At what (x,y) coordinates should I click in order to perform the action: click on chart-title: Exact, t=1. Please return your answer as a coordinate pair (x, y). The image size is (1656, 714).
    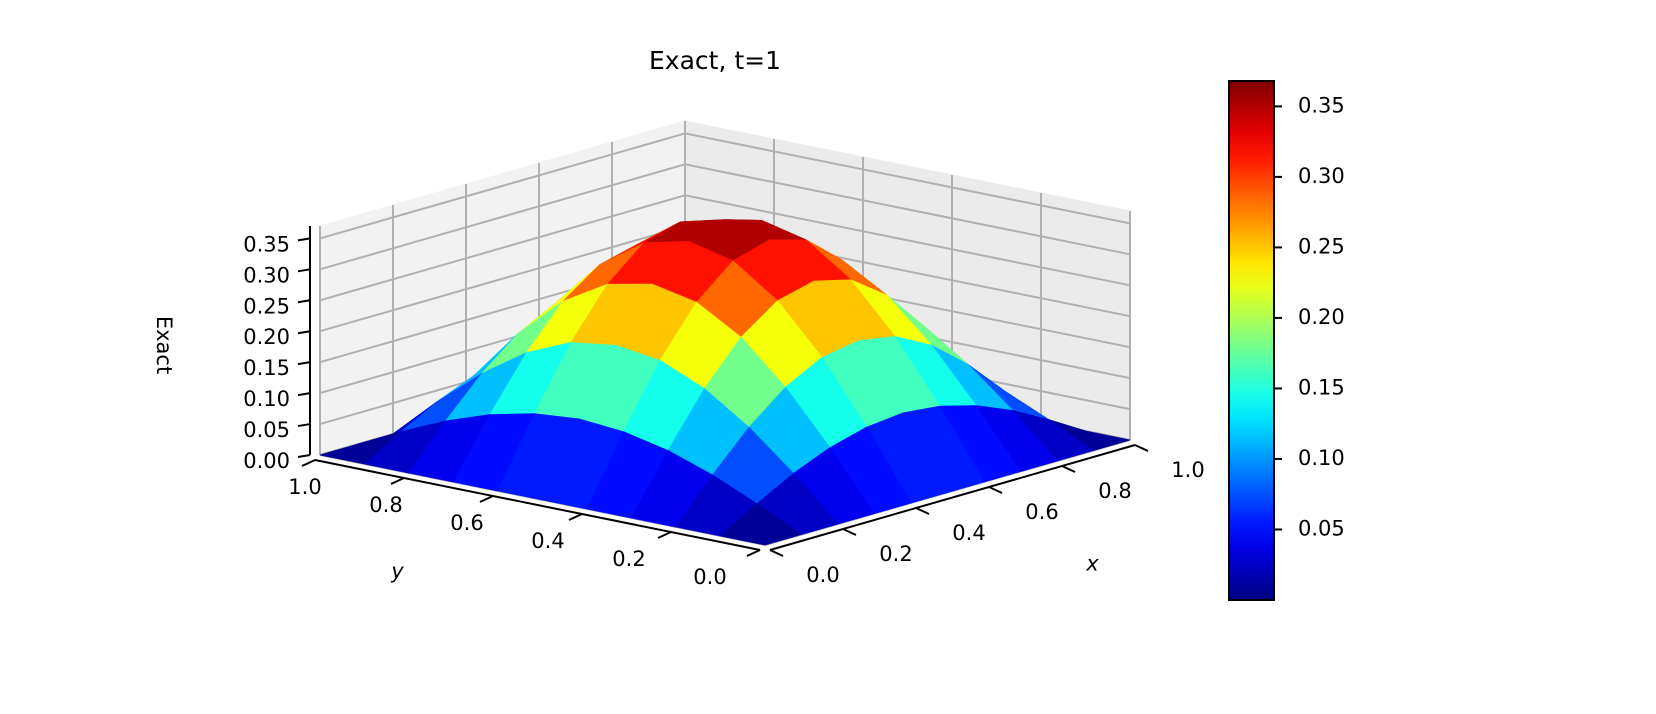
    Looking at the image, I should click on (715, 60).